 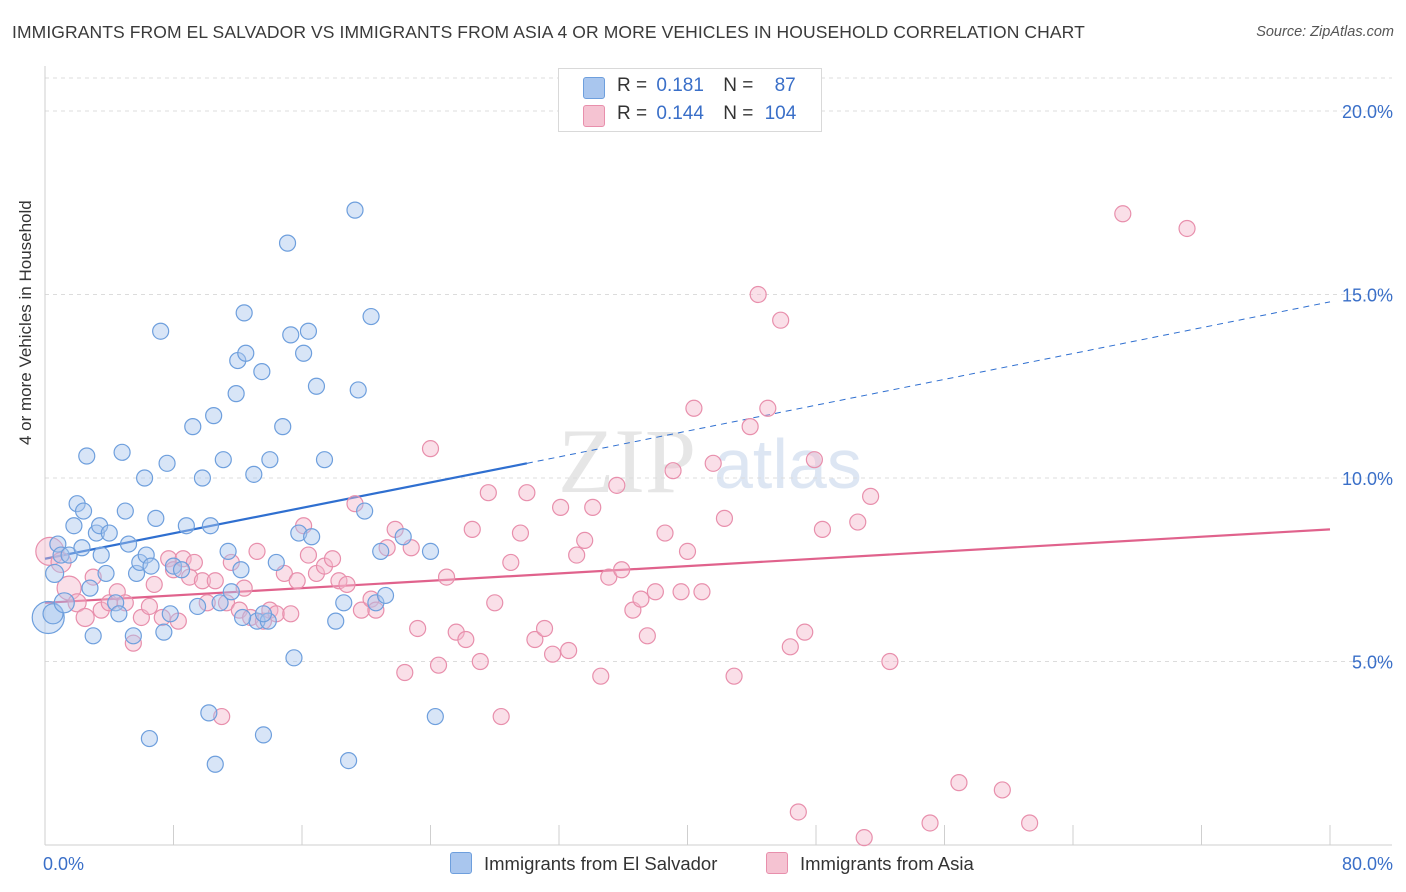 I want to click on legend-n-value: 104, so click(x=780, y=113).